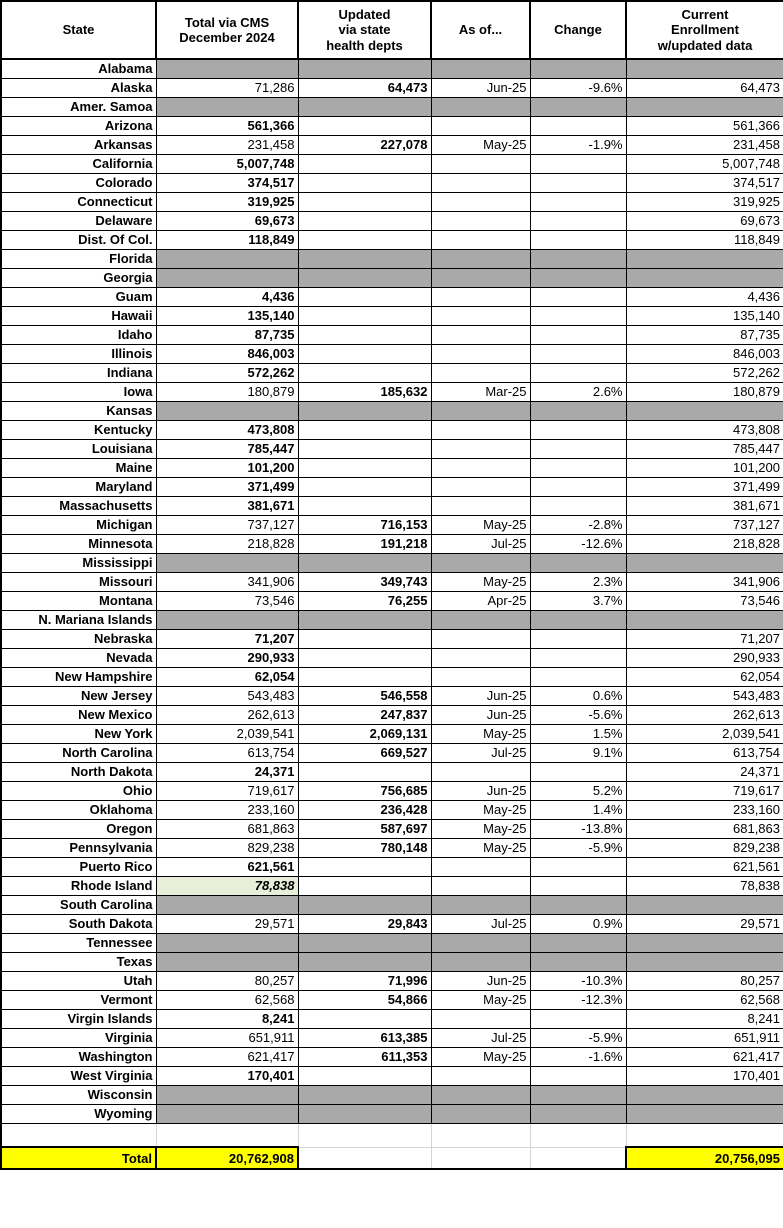 The width and height of the screenshot is (783, 1228). Describe the element at coordinates (364, 391) in the screenshot. I see `cell-updated: 185,632` at that location.